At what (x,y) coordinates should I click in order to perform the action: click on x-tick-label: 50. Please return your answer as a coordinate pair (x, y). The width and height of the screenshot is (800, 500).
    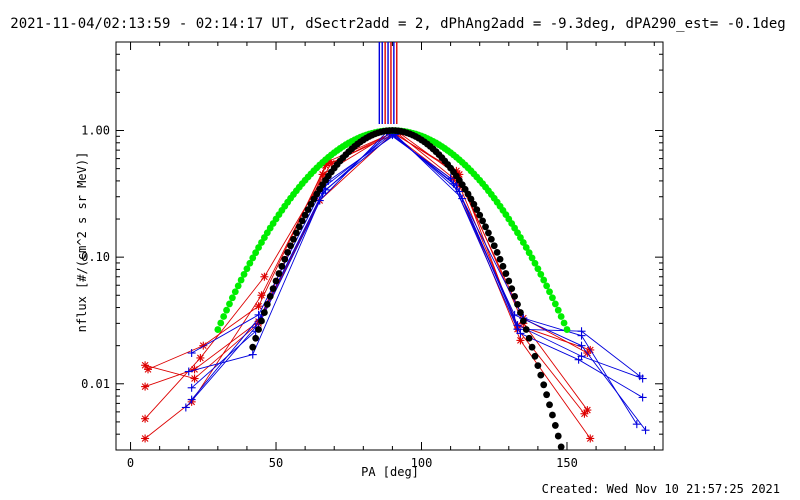
    Looking at the image, I should click on (276, 463).